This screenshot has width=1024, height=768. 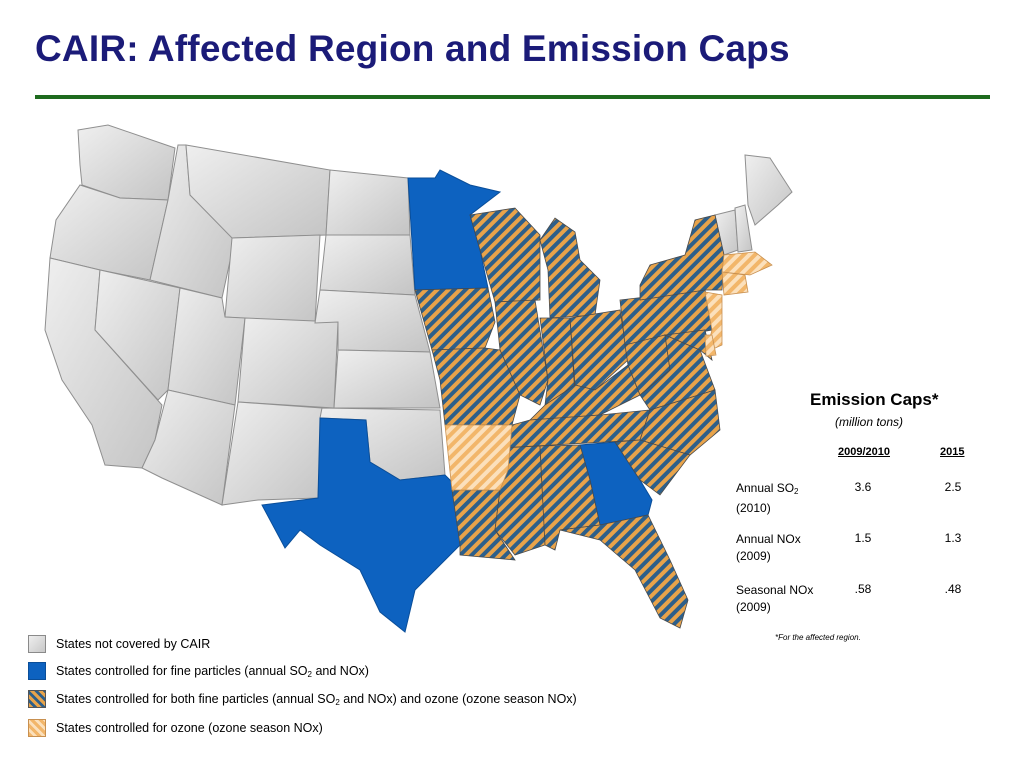 What do you see at coordinates (288, 363) in the screenshot?
I see `state-colorado` at bounding box center [288, 363].